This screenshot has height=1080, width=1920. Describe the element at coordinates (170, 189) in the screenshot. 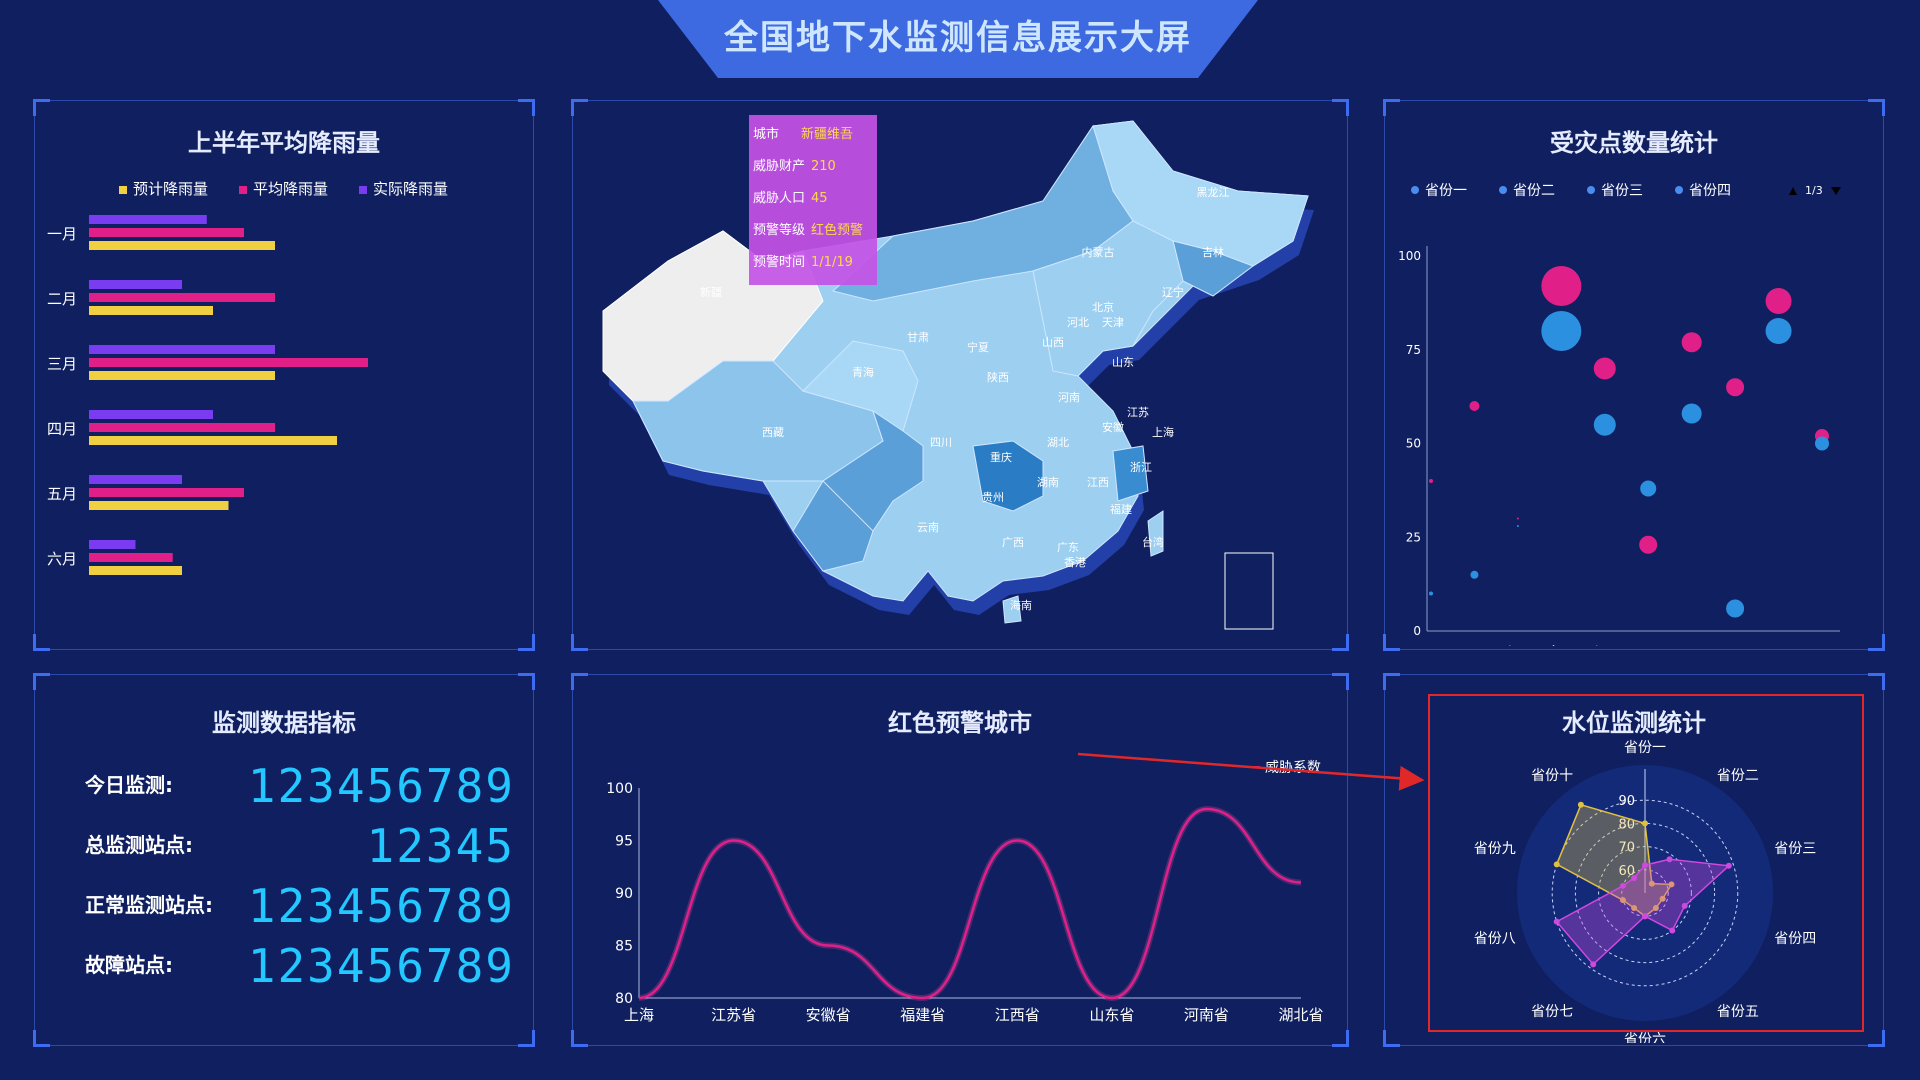

I see `legend-label: 预计降雨量` at that location.